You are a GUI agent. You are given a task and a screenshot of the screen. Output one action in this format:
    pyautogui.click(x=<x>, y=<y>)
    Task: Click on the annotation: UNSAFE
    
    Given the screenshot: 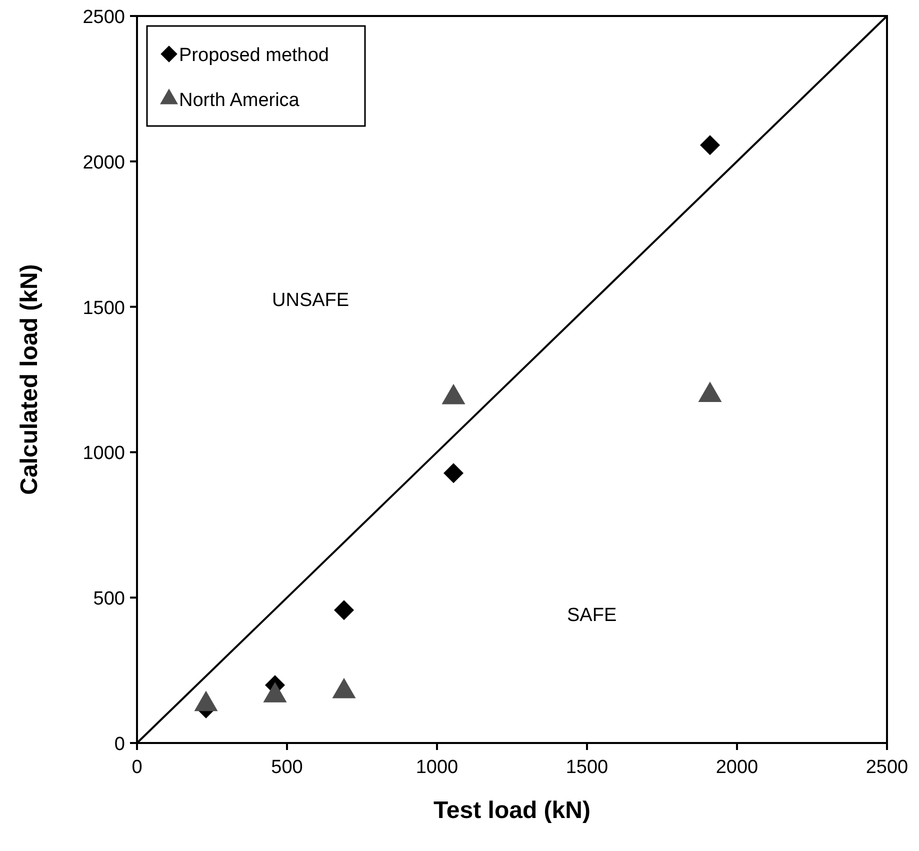 What is the action you would take?
    pyautogui.click(x=311, y=300)
    